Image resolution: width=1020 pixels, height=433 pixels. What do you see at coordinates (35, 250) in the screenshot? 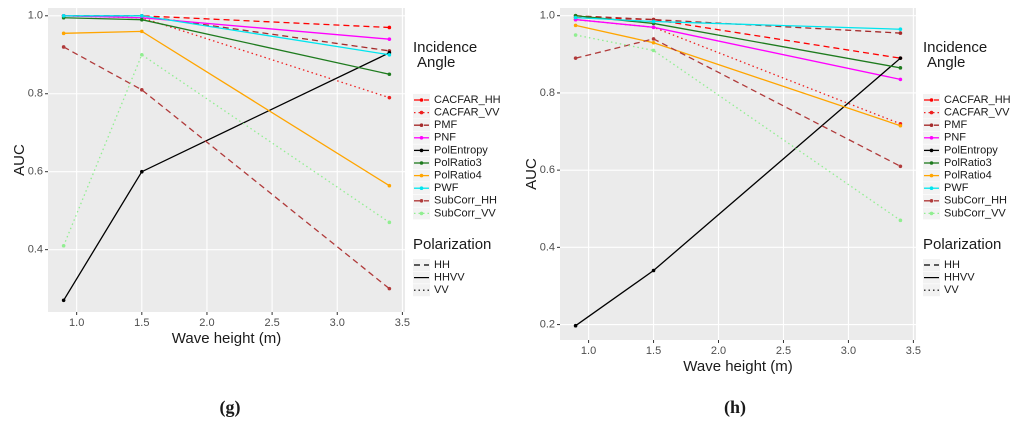
I see `y-tick-label: 0.4` at bounding box center [35, 250].